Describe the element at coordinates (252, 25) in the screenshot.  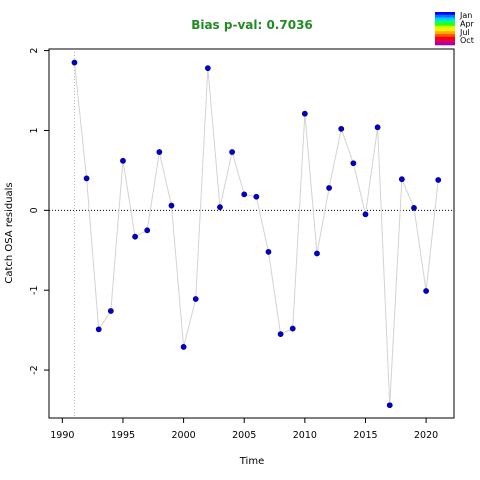
I see `chart-title: Bias p-val: 0.7036` at that location.